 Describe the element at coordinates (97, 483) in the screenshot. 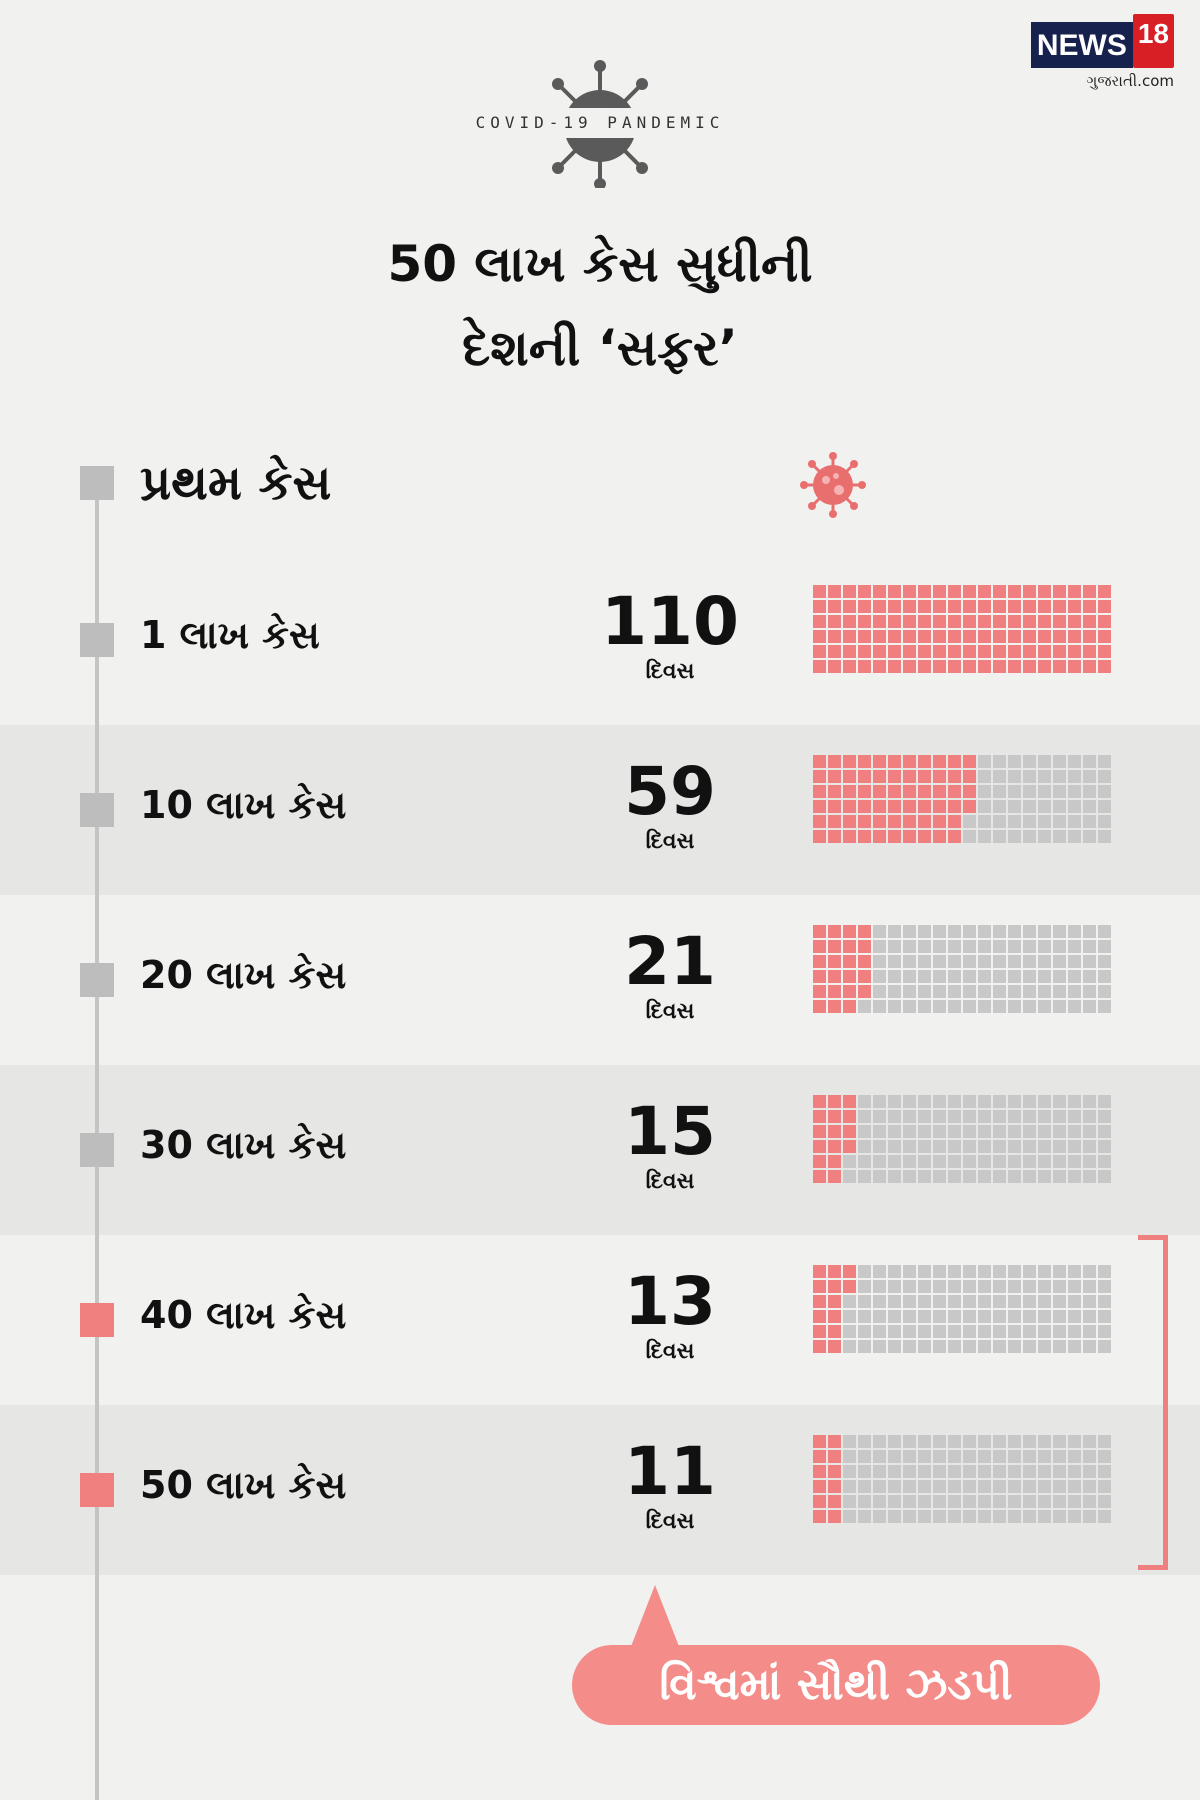

I see `timeline-marker` at that location.